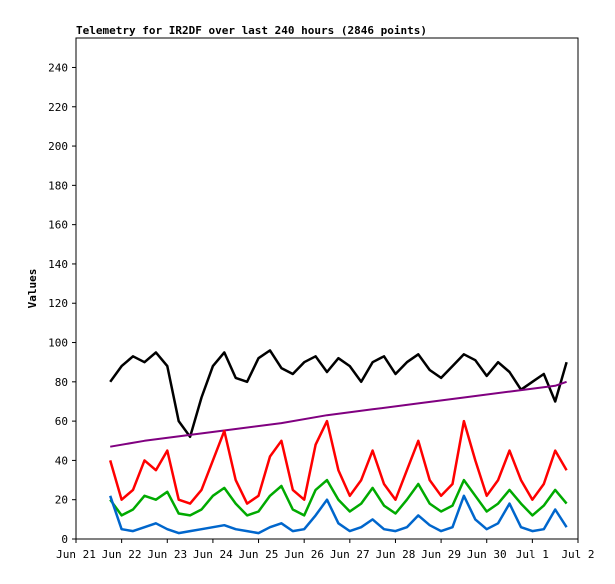 The width and height of the screenshot is (615, 584). I want to click on x-tick-label: Jun 30, so click(487, 554).